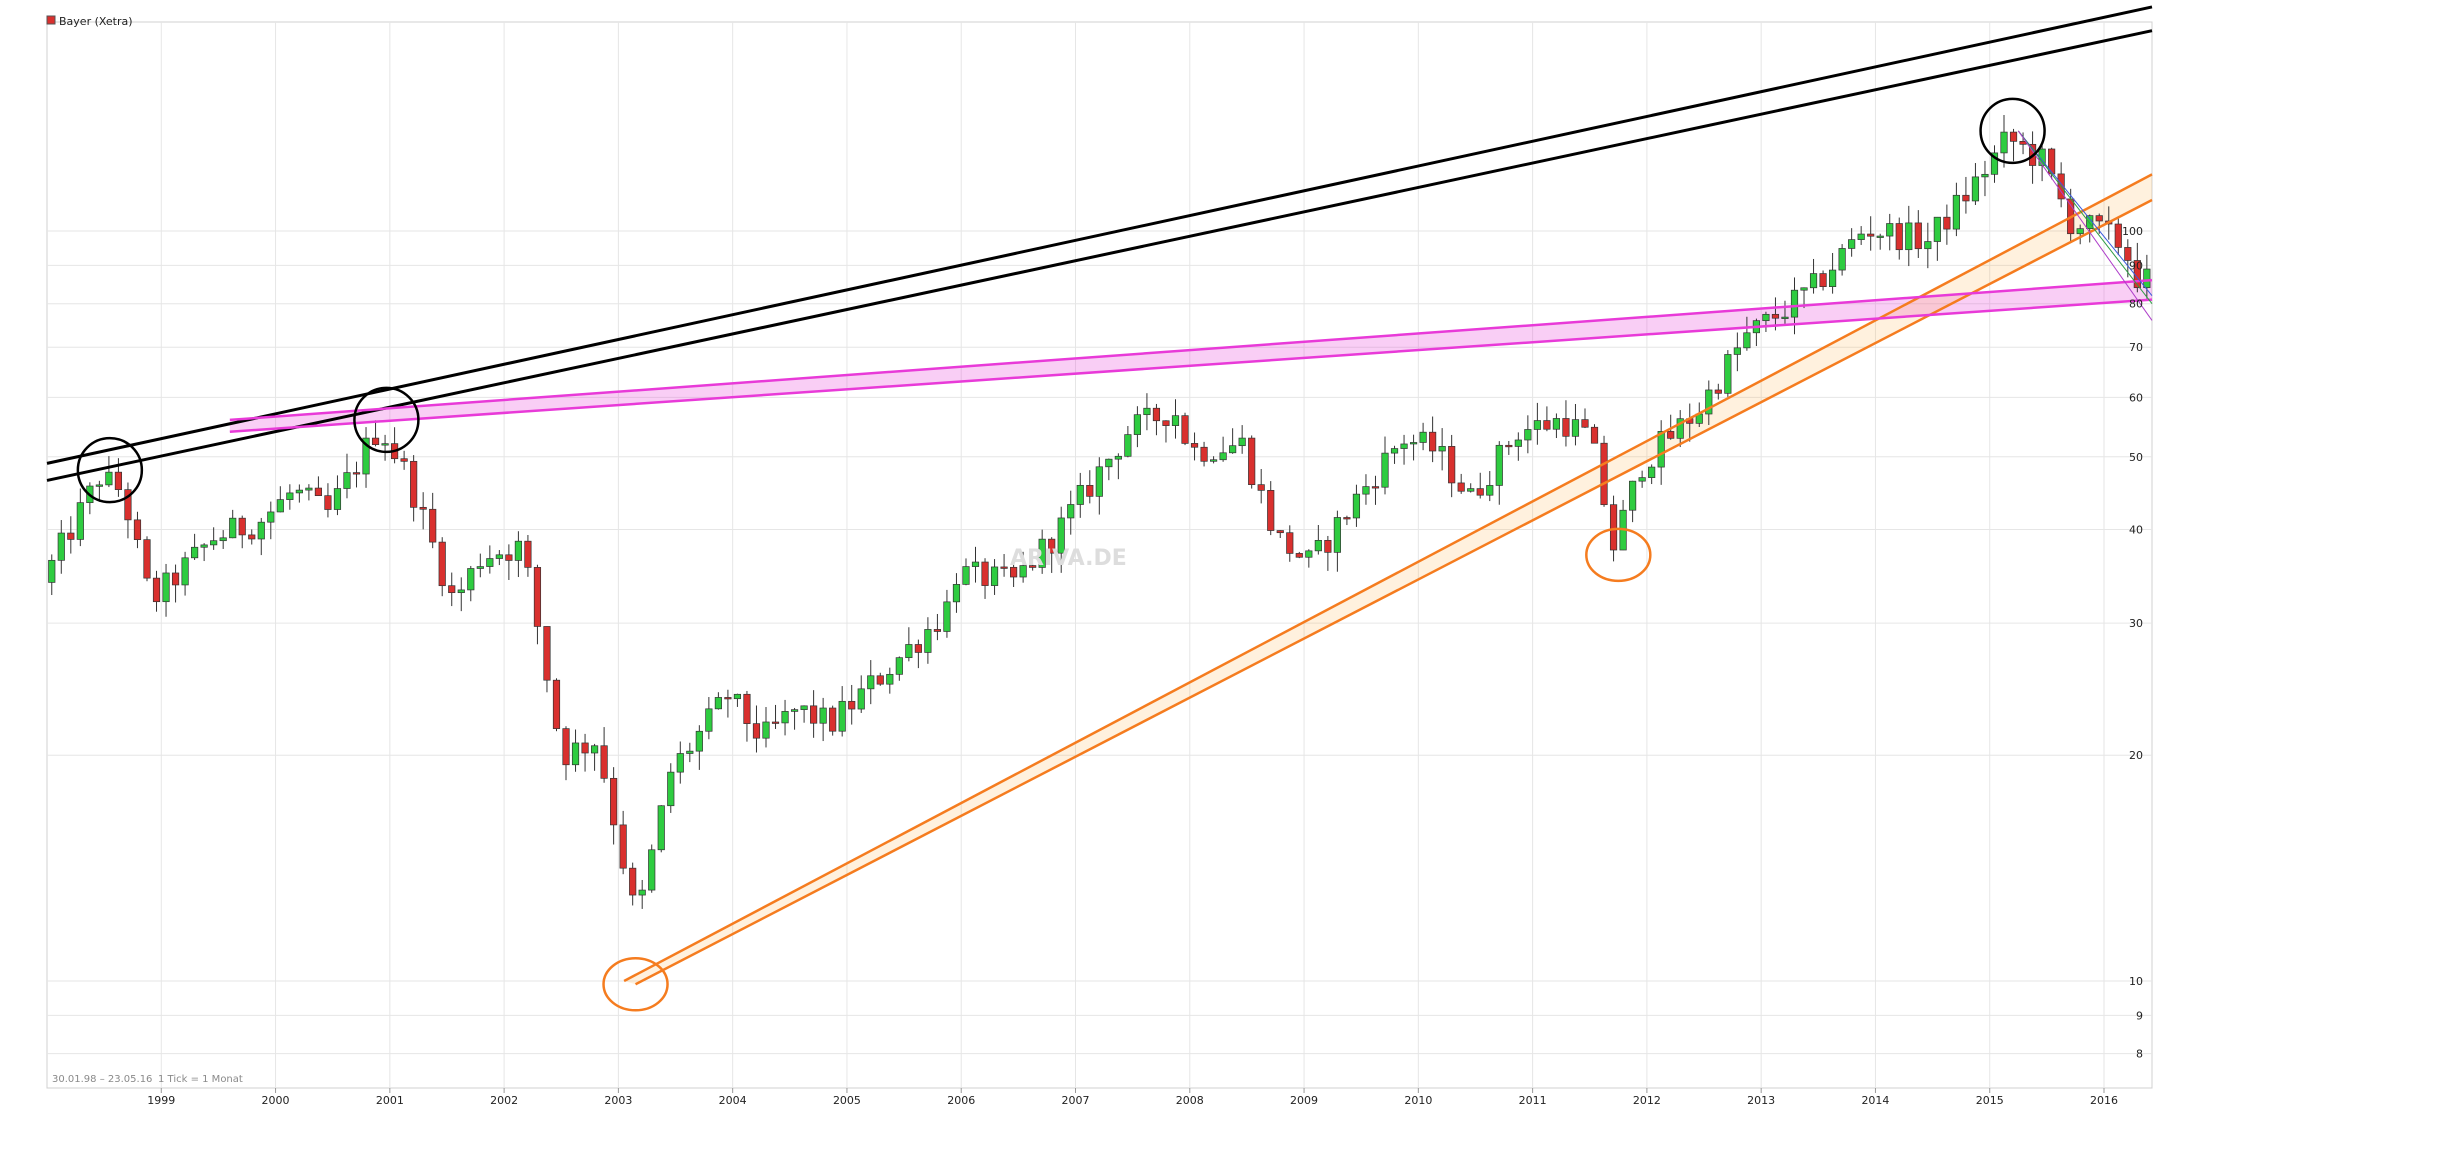 The image size is (2464, 1164). I want to click on x-tick-label: 2010, so click(1418, 1100).